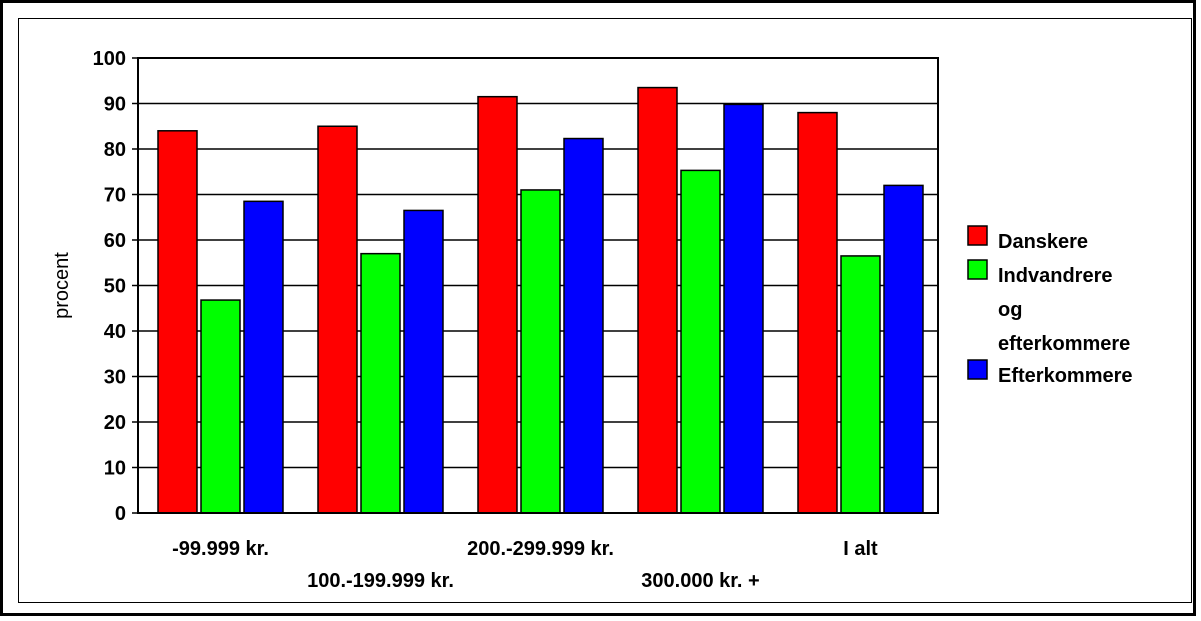 The height and width of the screenshot is (621, 1201). What do you see at coordinates (115, 196) in the screenshot?
I see `y-tick-label: 70` at bounding box center [115, 196].